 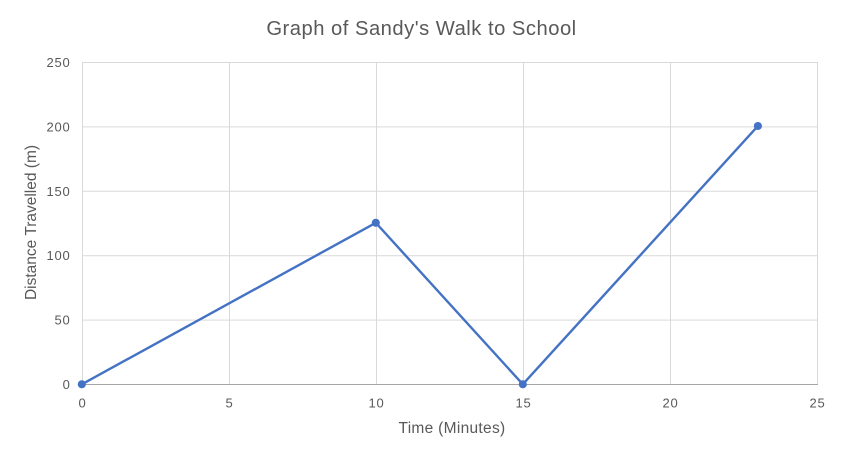 What do you see at coordinates (63, 320) in the screenshot?
I see `svg-text: 50` at bounding box center [63, 320].